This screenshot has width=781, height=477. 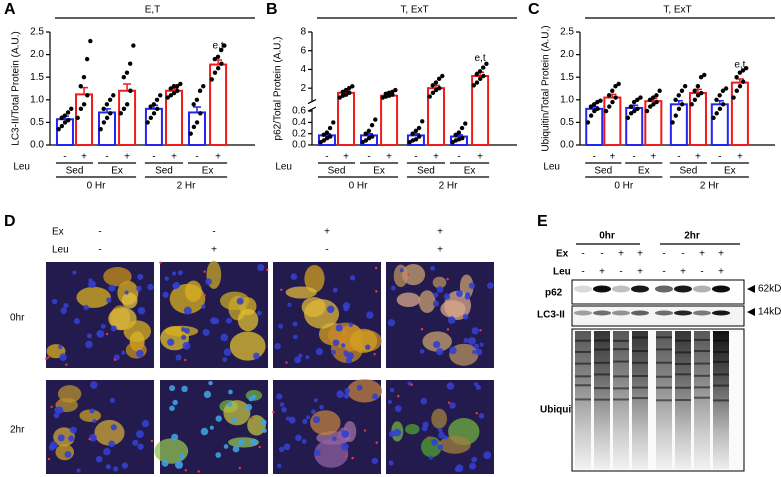 I want to click on bar, so click(x=697, y=119).